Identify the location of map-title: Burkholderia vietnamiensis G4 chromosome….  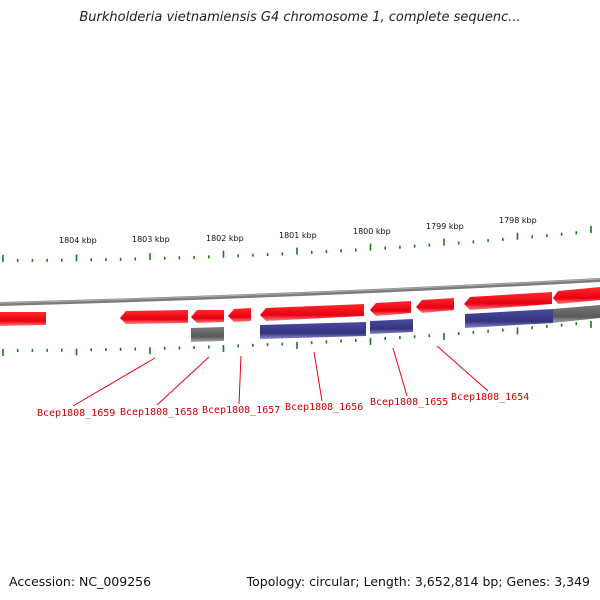
(300, 17).